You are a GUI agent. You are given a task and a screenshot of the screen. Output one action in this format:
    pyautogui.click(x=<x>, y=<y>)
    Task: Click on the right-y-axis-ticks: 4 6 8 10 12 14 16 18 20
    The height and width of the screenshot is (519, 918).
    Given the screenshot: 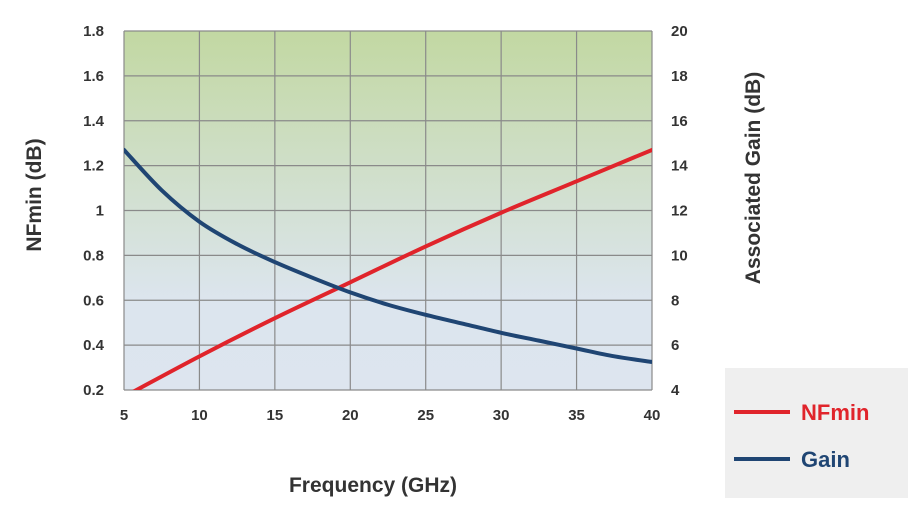 What is the action you would take?
    pyautogui.click(x=679, y=211)
    